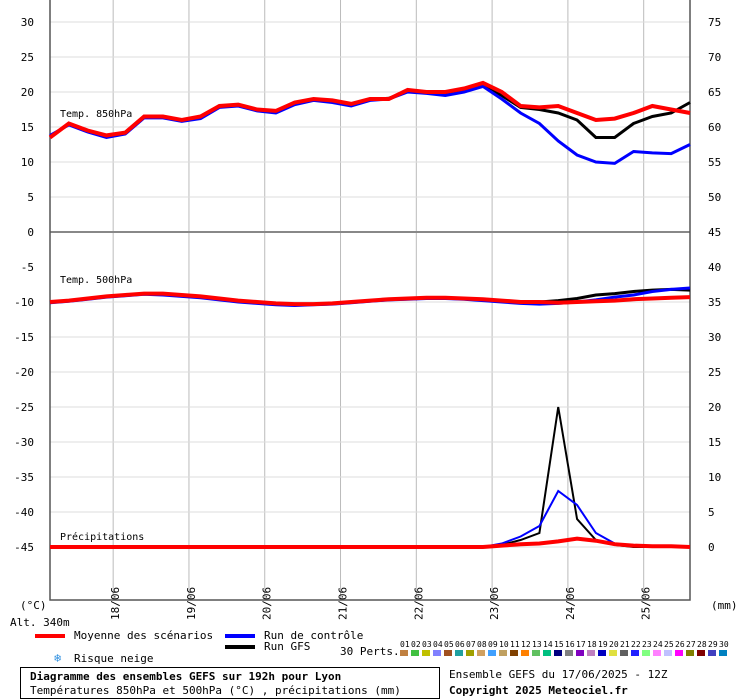 Image resolution: width=740 pixels, height=700 pixels. I want to click on y-tick-label-right: 75, so click(714, 22).